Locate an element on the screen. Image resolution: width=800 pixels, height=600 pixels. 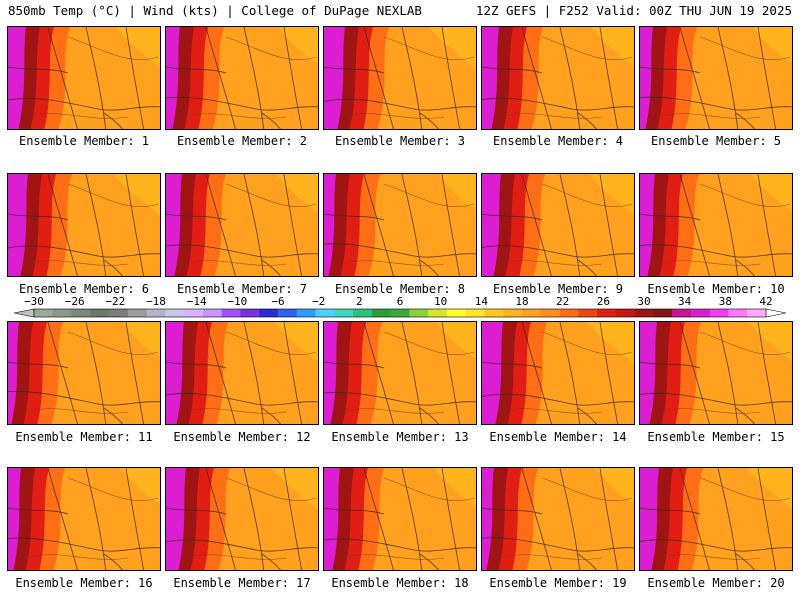
colorbar-tick-label: 26 is located at coordinates (603, 301).